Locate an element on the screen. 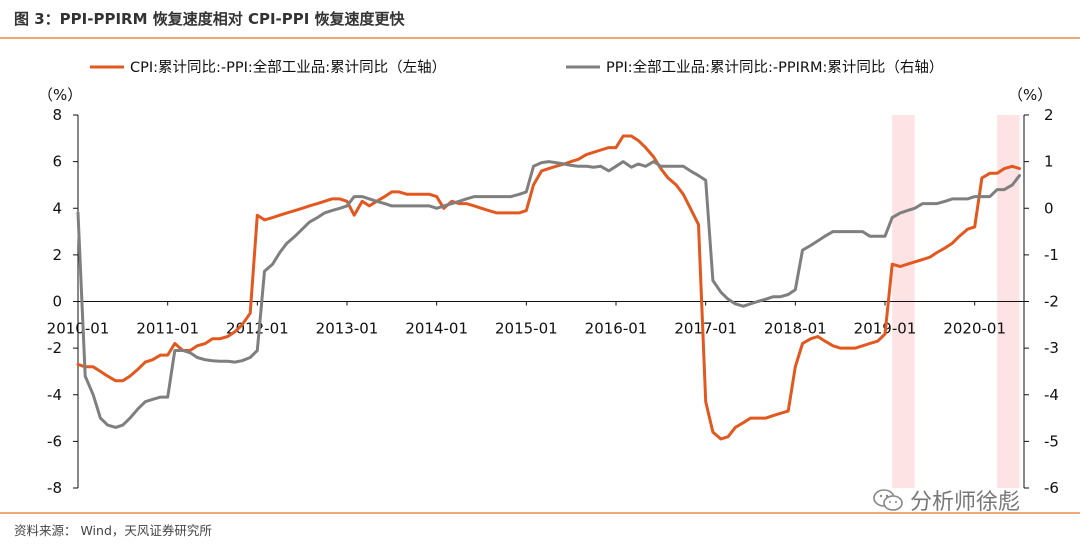  right-tick-label: 2 is located at coordinates (1049, 115).